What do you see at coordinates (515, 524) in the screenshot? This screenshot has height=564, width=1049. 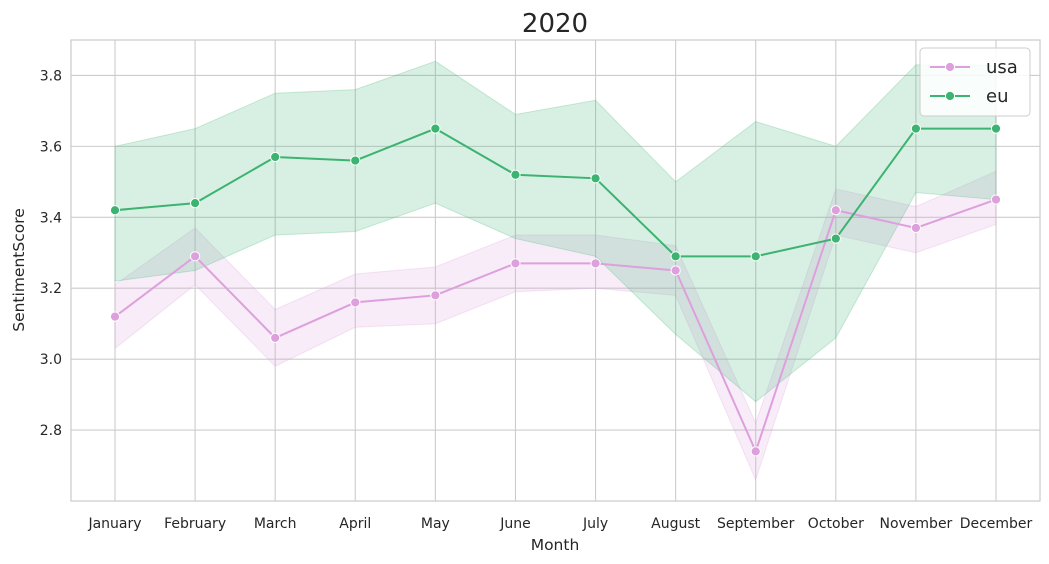 I see `x-tick-label: June` at bounding box center [515, 524].